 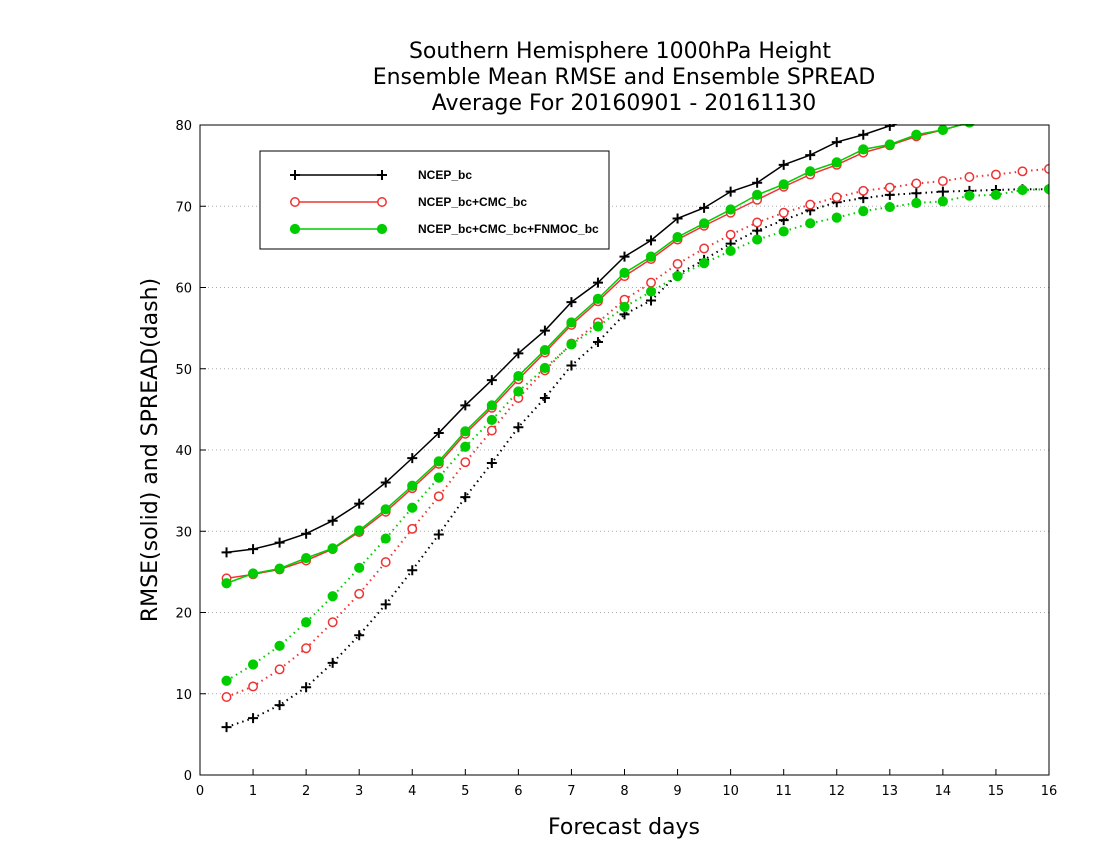 I want to click on x-tick-label: 4, so click(x=412, y=791).